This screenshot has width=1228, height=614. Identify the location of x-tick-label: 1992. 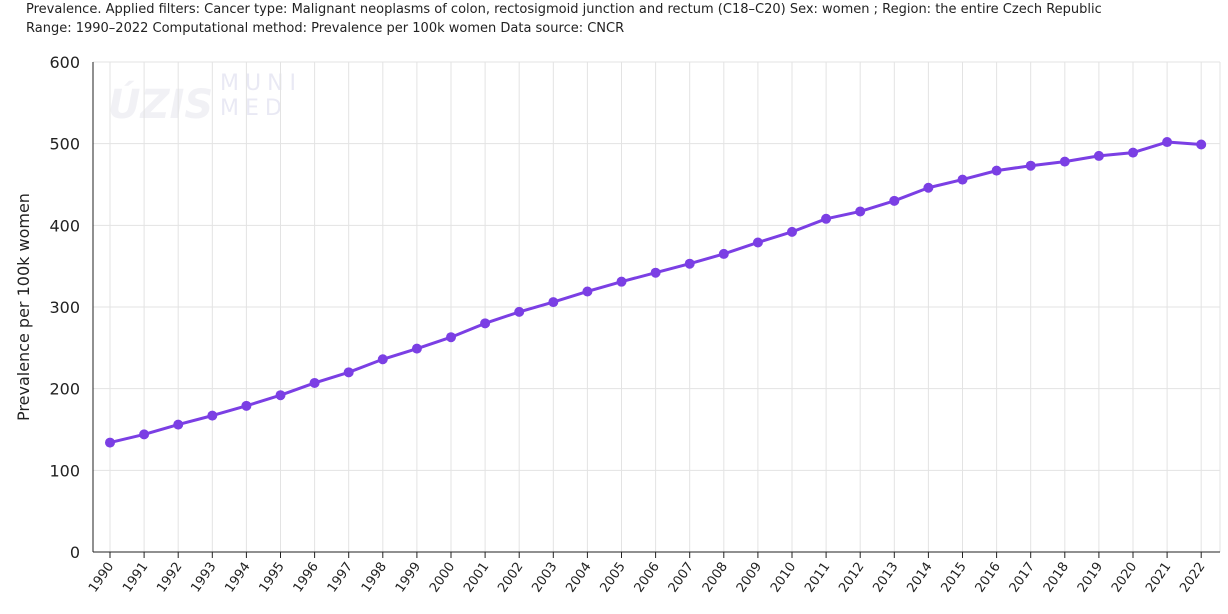
(169, 578).